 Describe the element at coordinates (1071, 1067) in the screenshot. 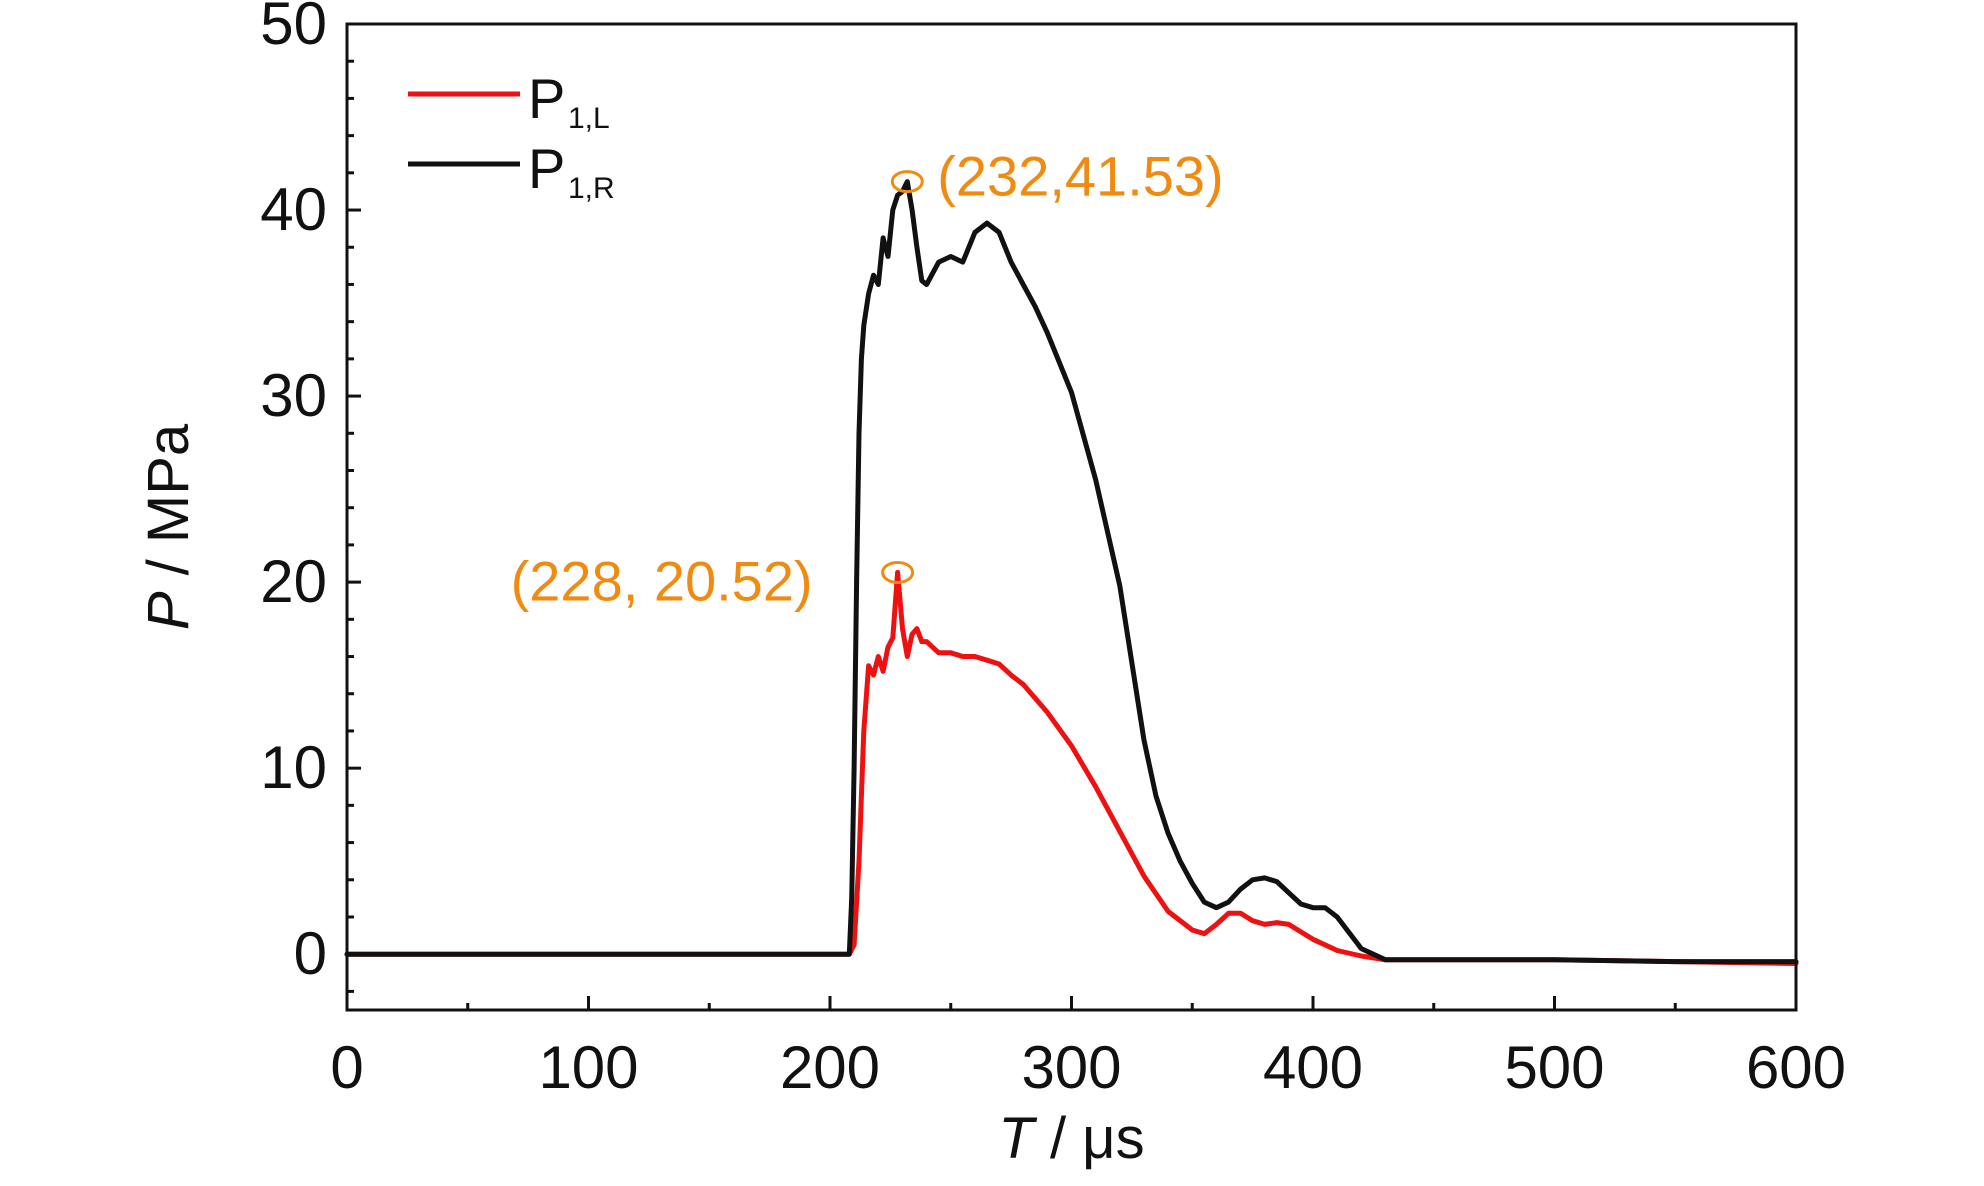

I see `x-tick-label: 300` at that location.